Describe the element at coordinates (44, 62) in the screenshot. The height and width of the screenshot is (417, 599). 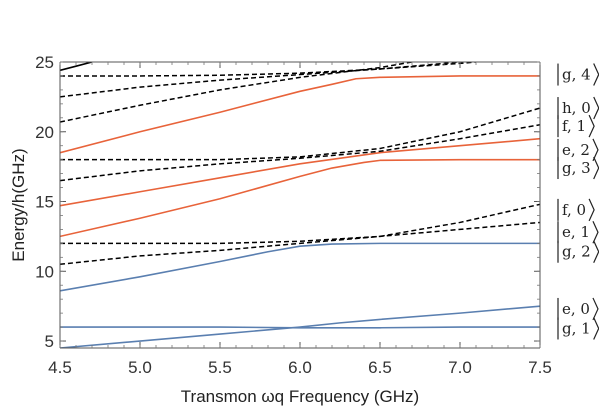
I see `y-tick-label: 25` at that location.